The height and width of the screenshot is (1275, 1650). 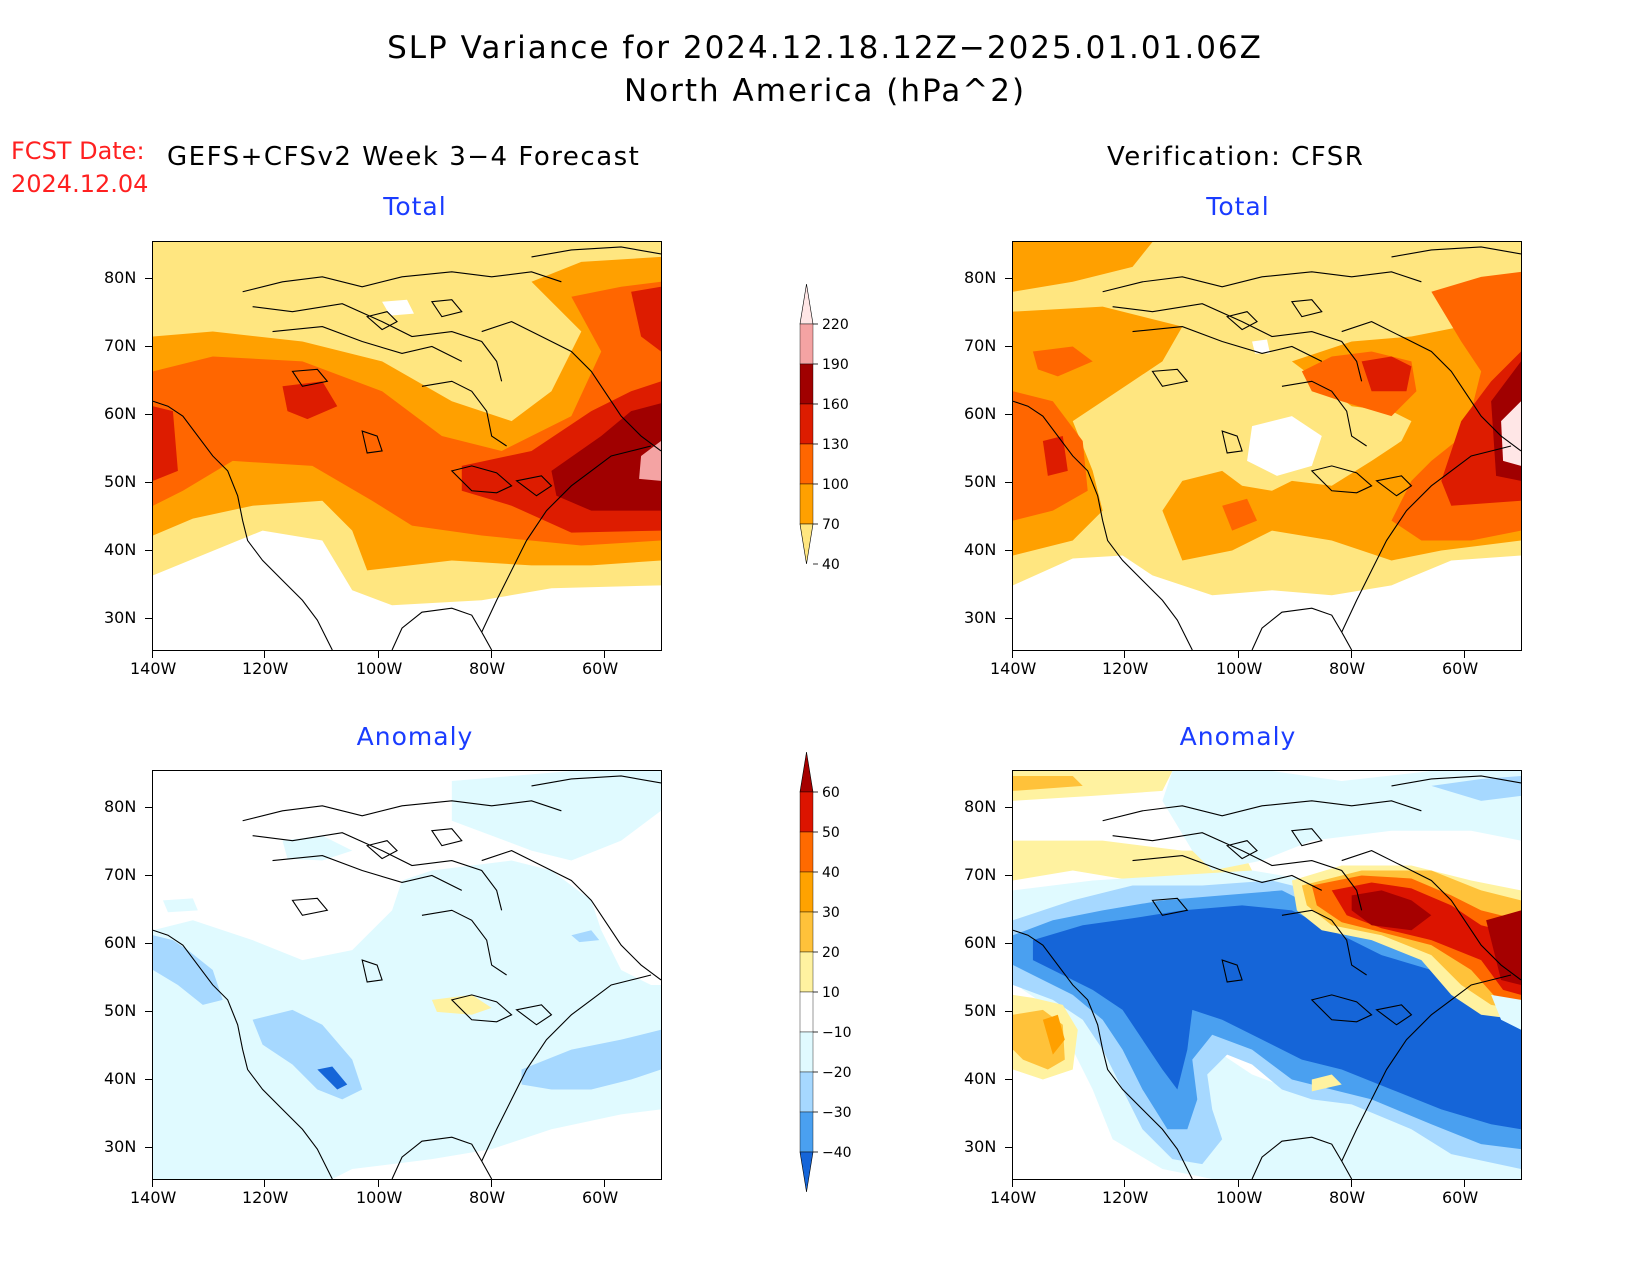 What do you see at coordinates (831, 833) in the screenshot?
I see `anomaly-colorbar-label: 50` at bounding box center [831, 833].